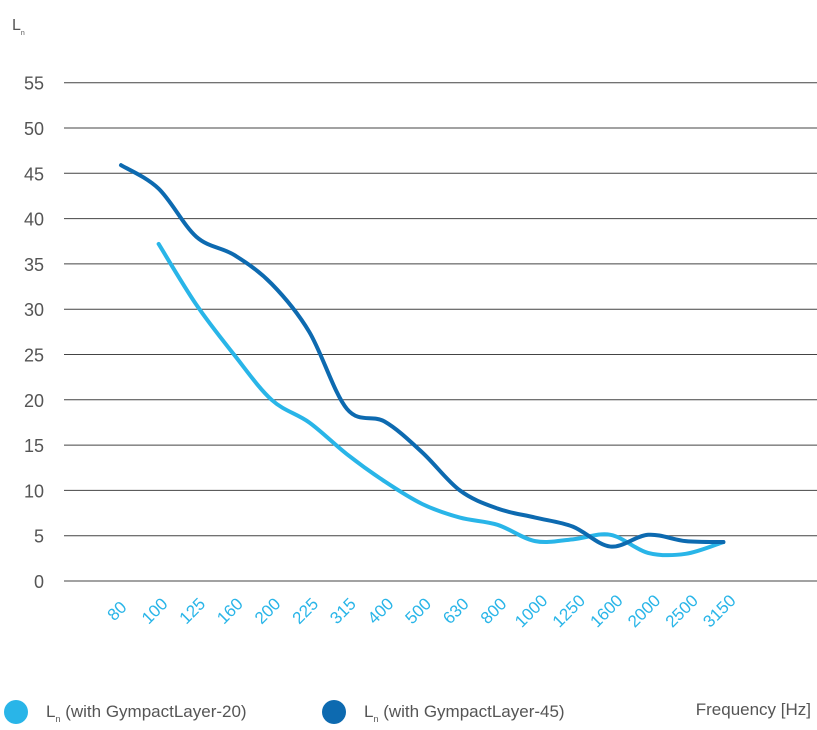 This screenshot has width=817, height=730. What do you see at coordinates (34, 174) in the screenshot?
I see `y-tick-45: 45` at bounding box center [34, 174].